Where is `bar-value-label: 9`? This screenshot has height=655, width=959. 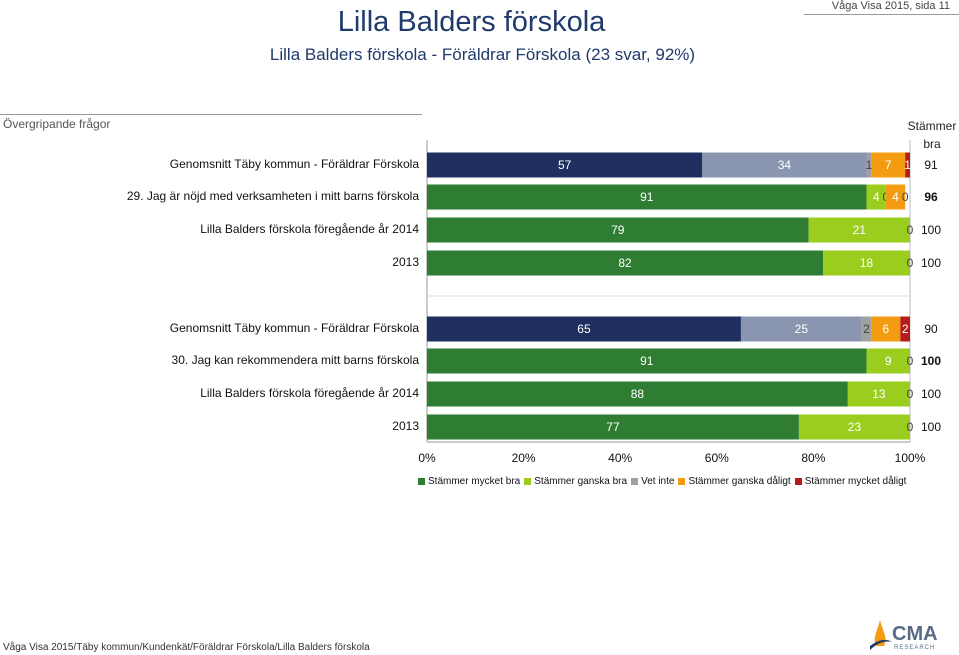 bar-value-label: 9 is located at coordinates (888, 361).